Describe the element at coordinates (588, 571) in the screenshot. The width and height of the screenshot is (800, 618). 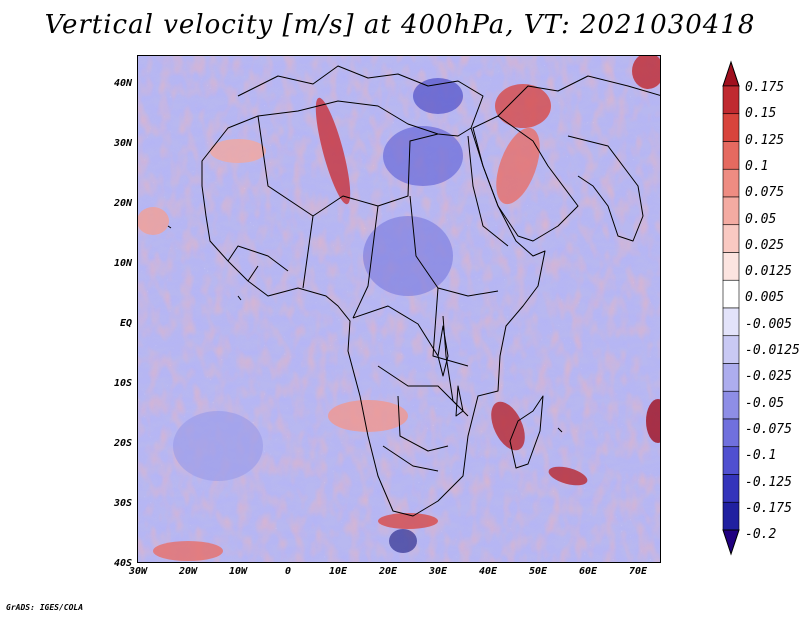
I see `longitude-label: 60E` at that location.